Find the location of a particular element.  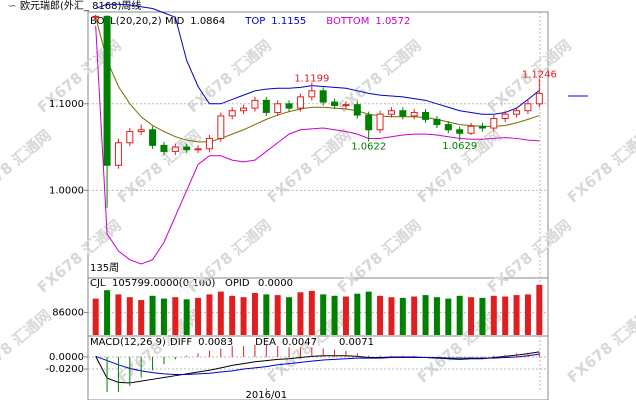

legend-name: MID is located at coordinates (175, 21).